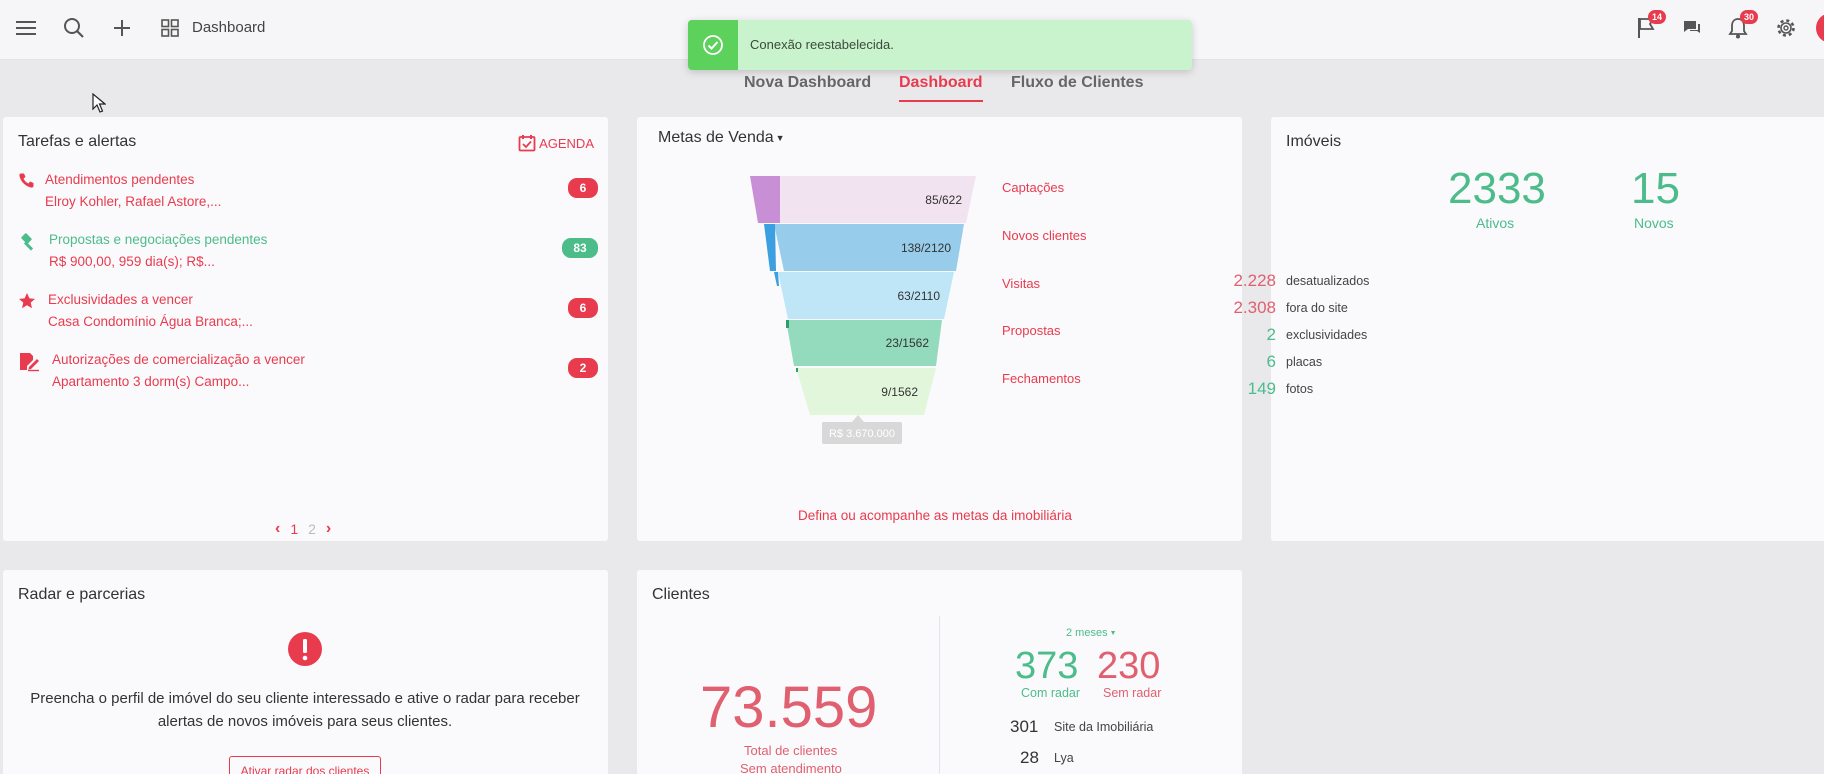 This screenshot has height=774, width=1824. What do you see at coordinates (278, 528) in the screenshot?
I see `chevron-left-icon: ‹` at bounding box center [278, 528].